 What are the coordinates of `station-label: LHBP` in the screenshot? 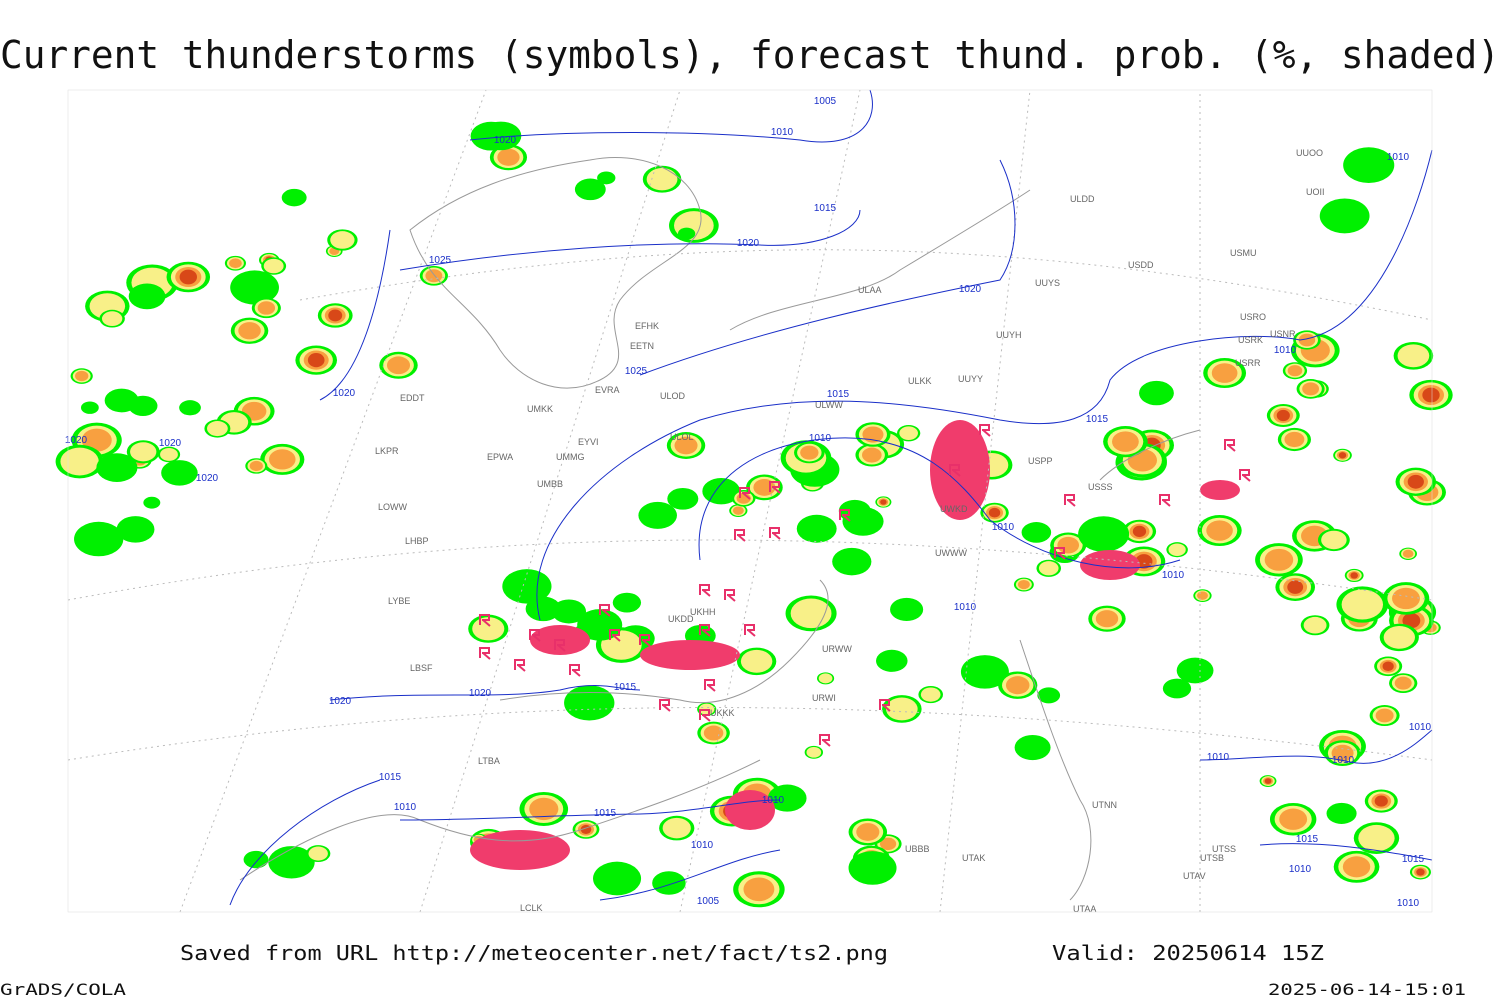 It's located at (417, 541).